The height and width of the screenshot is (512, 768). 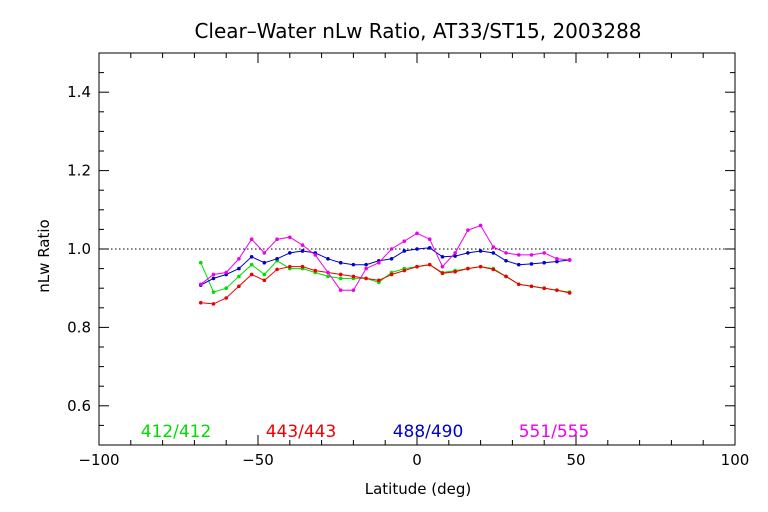 What do you see at coordinates (79, 406) in the screenshot?
I see `y-tick-label: 0.6` at bounding box center [79, 406].